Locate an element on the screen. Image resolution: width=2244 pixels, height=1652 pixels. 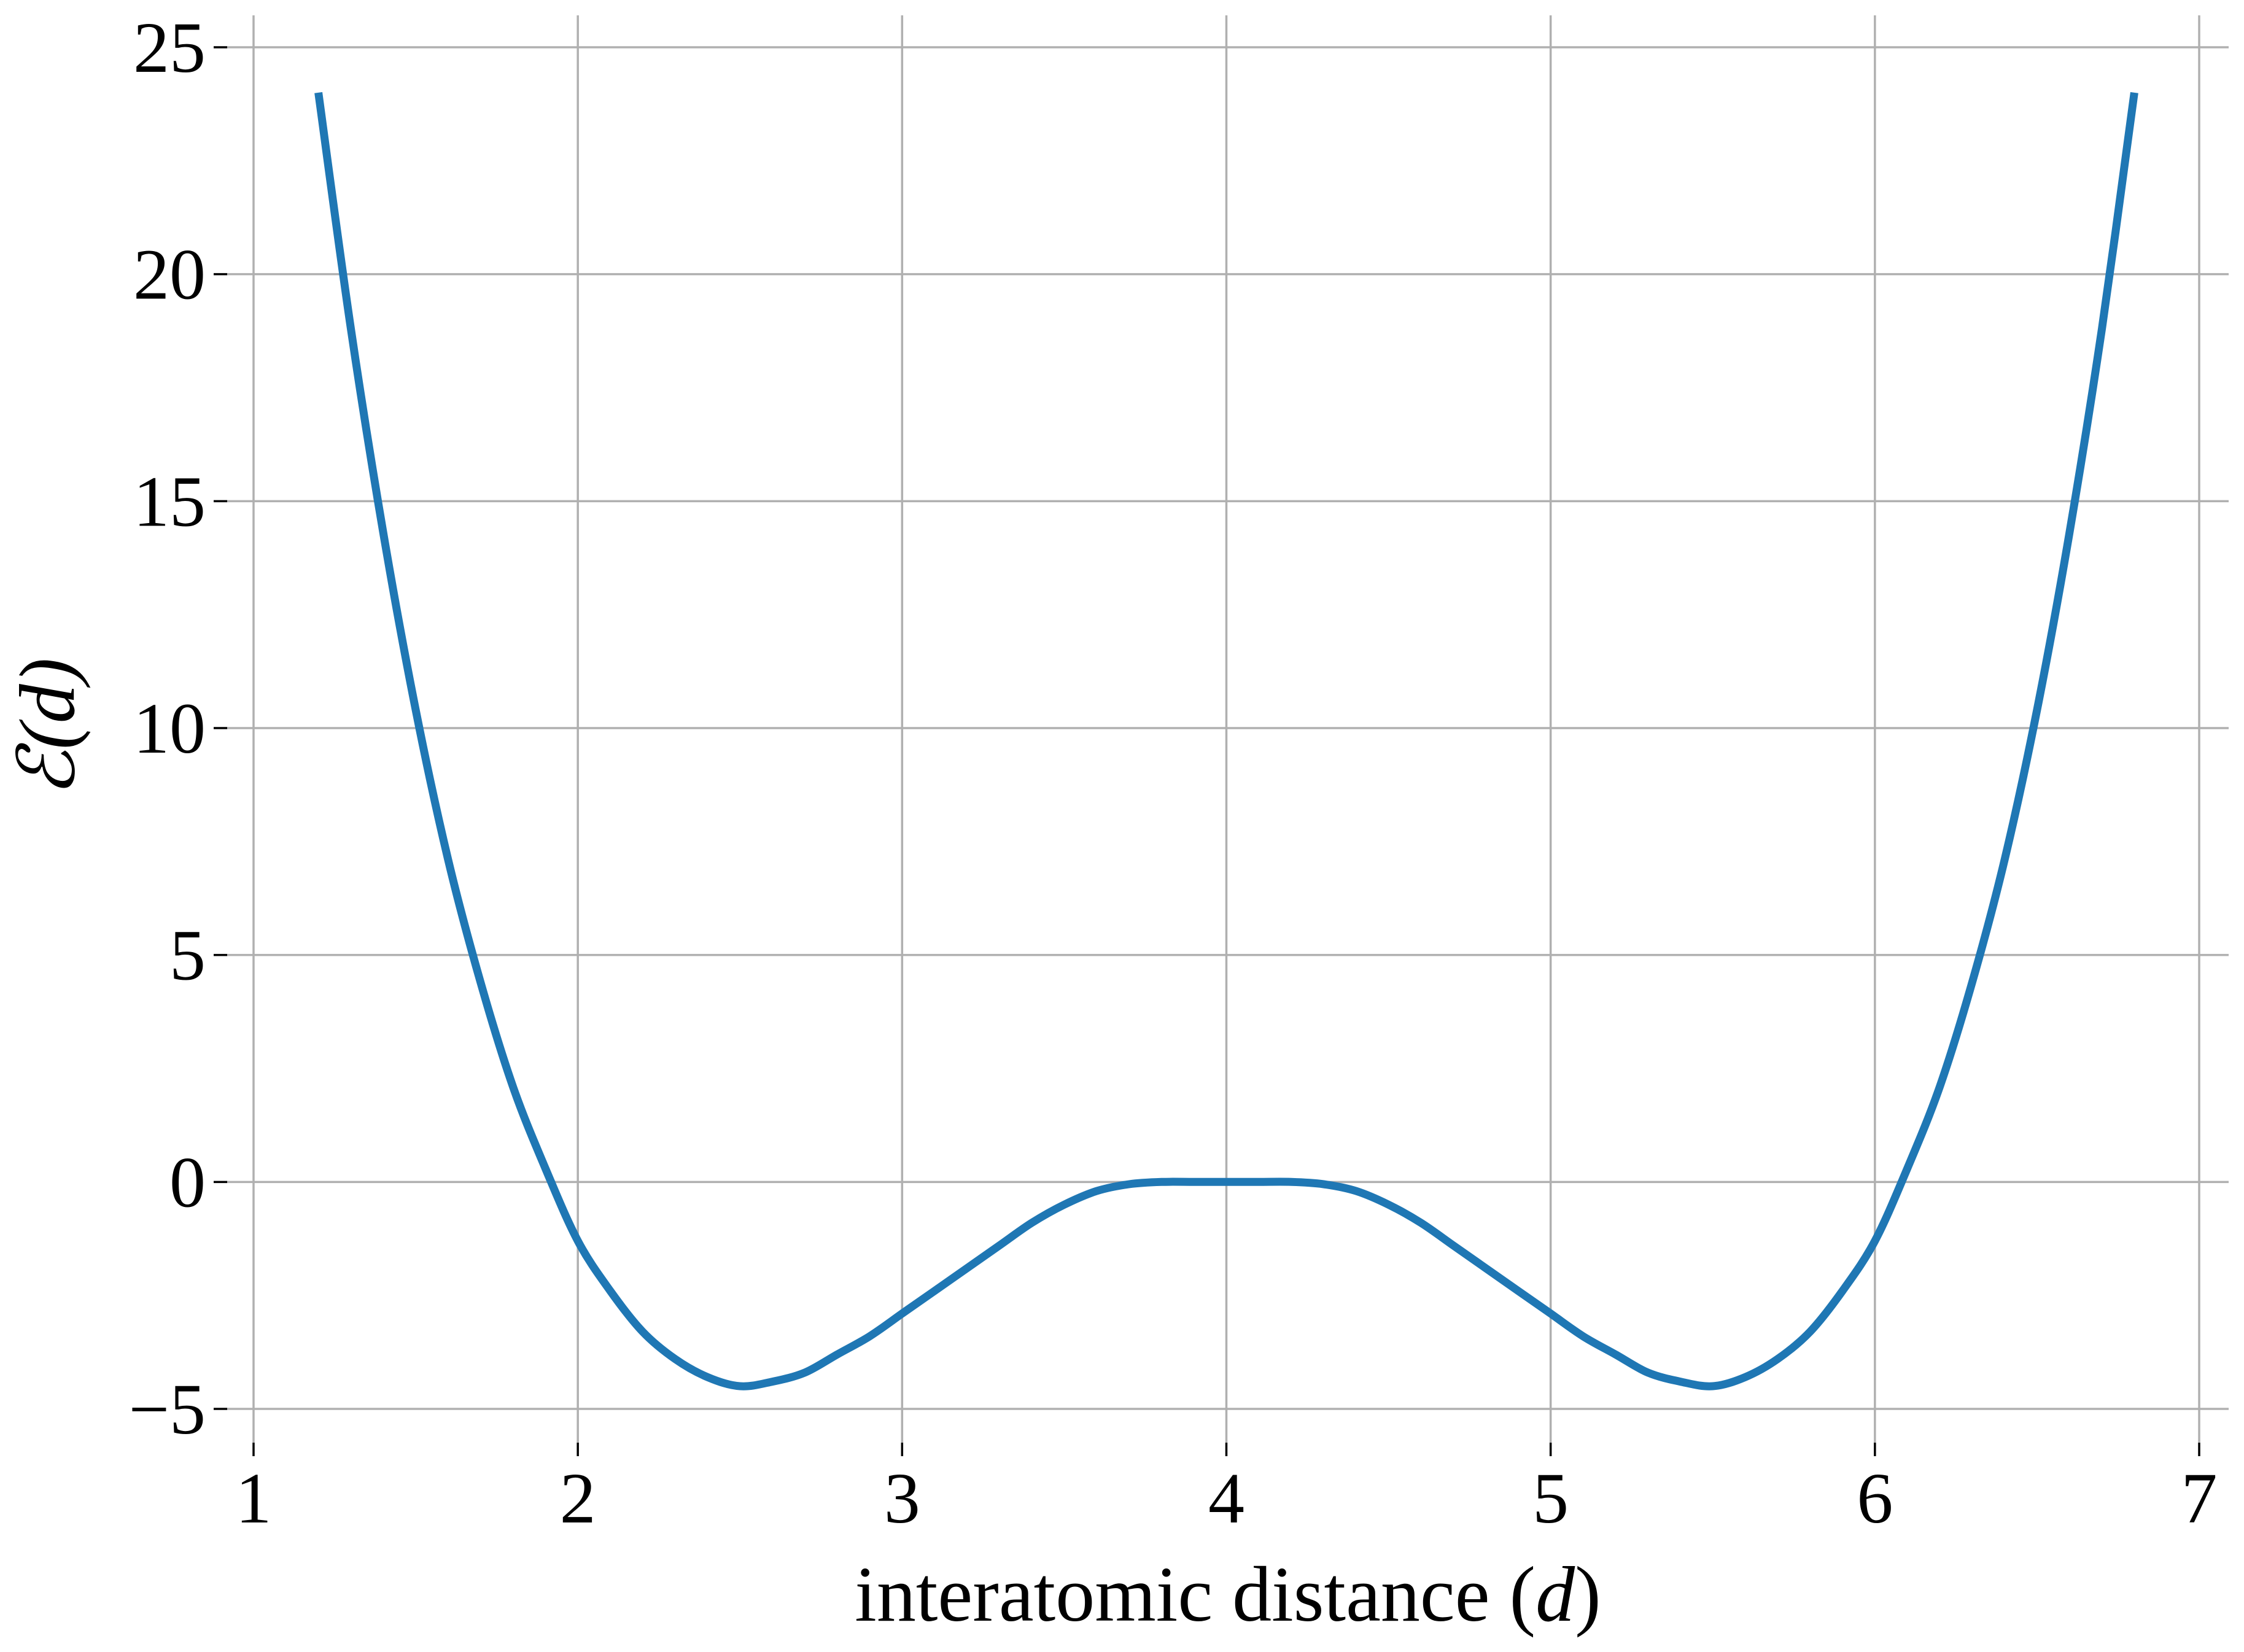
y-axis-label-math: ℰ(d) is located at coordinates (48, 728).